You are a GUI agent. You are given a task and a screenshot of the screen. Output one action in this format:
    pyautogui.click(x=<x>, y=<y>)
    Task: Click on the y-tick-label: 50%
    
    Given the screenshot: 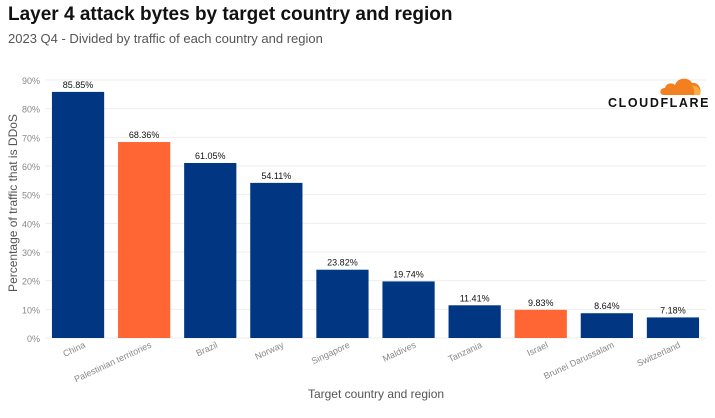 What is the action you would take?
    pyautogui.click(x=31, y=196)
    